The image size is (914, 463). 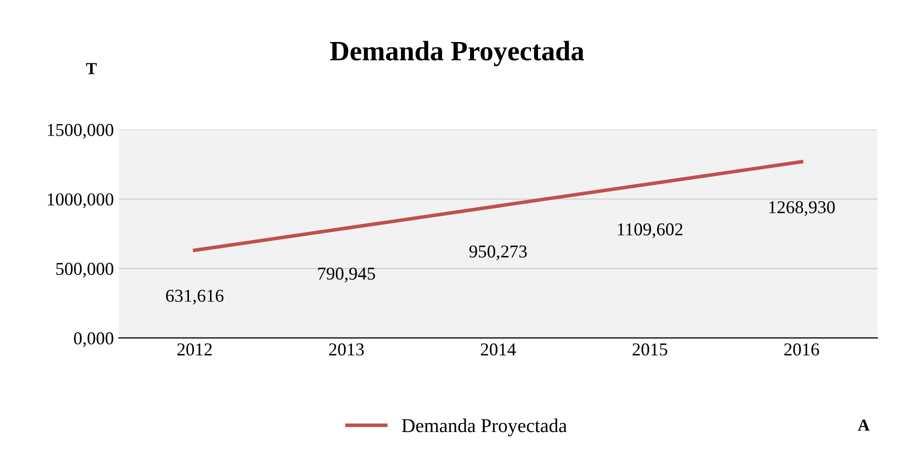 I want to click on y-tick-label: 500,000, so click(x=85, y=270).